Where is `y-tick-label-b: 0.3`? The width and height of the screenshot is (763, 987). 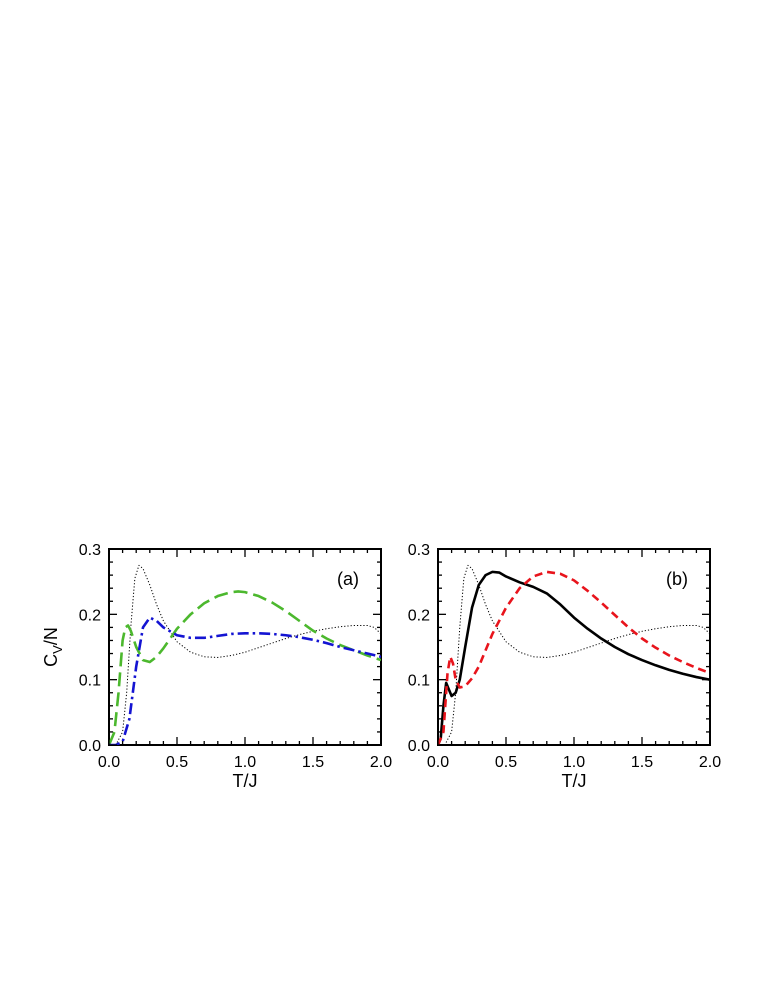 y-tick-label-b: 0.3 is located at coordinates (419, 550).